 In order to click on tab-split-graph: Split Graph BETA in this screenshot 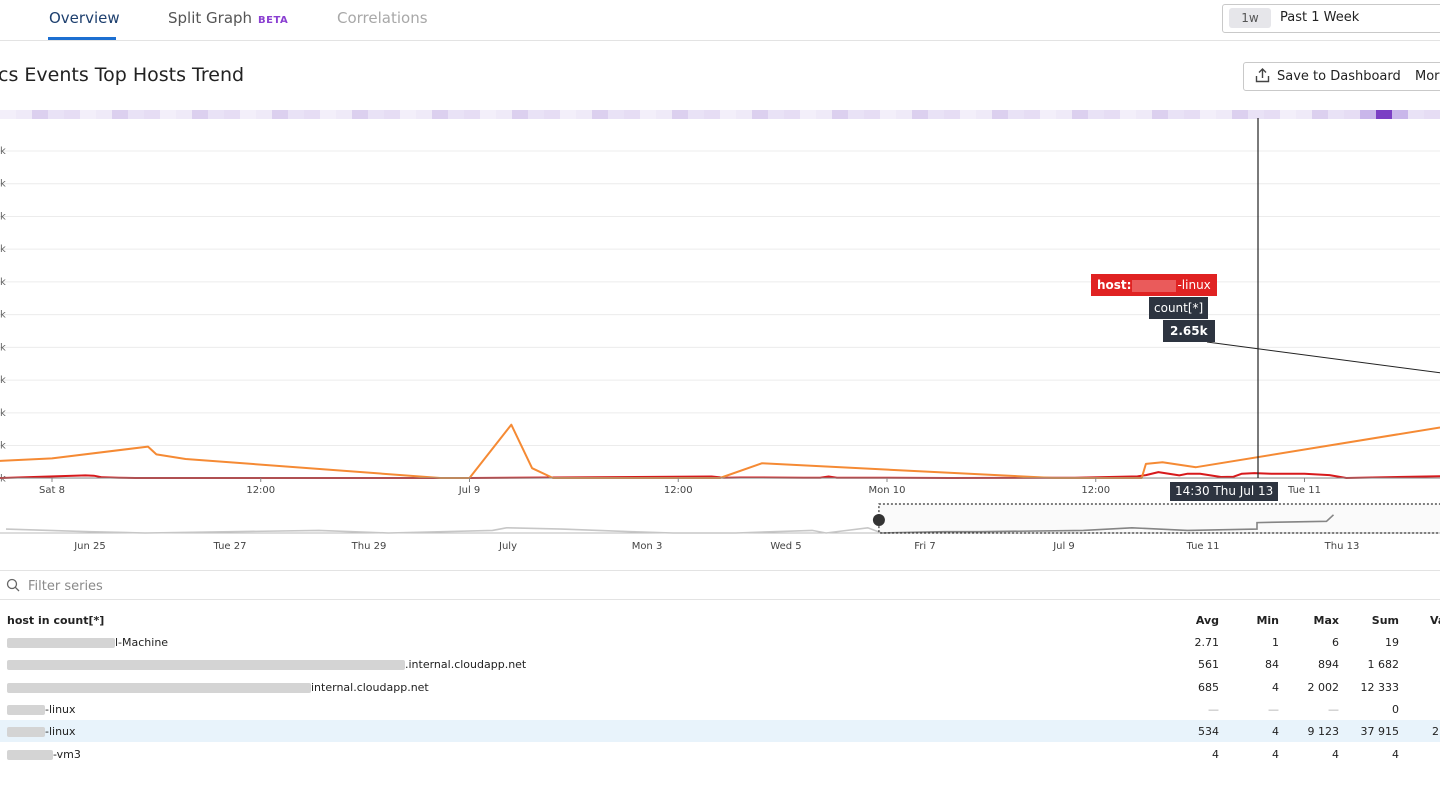, I will do `click(228, 18)`.